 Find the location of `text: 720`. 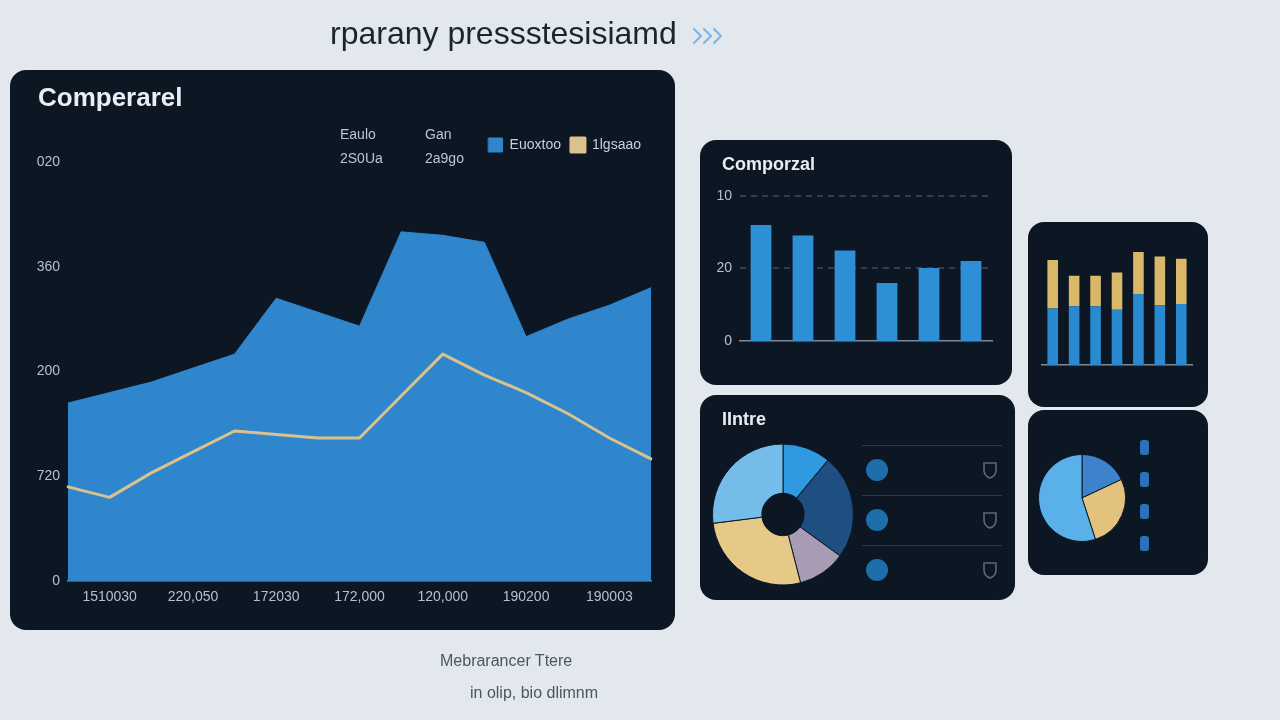

text: 720 is located at coordinates (48, 475).